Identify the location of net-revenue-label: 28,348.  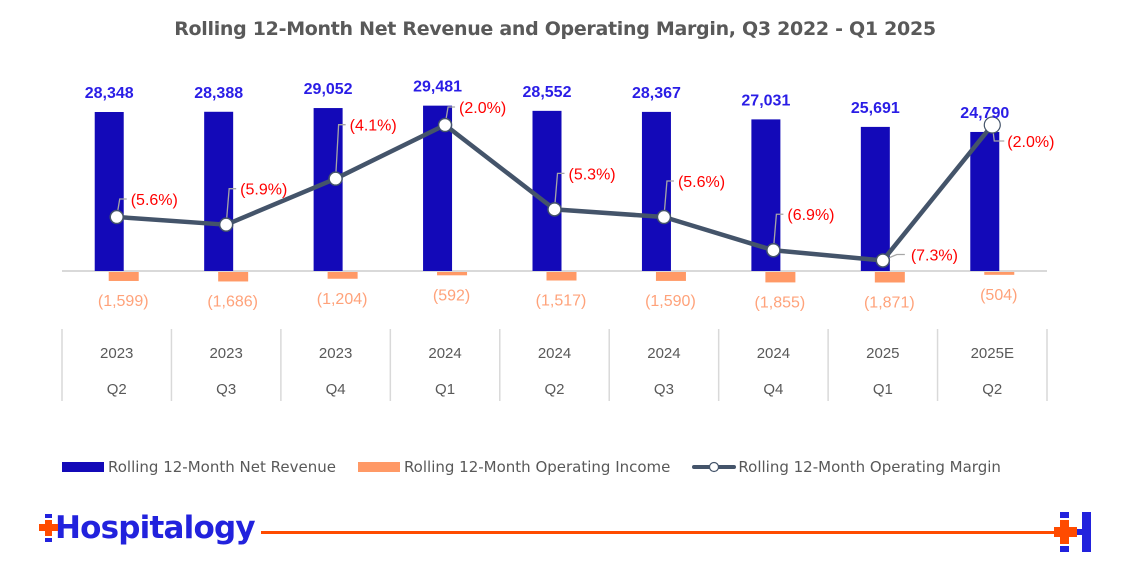
(109, 93).